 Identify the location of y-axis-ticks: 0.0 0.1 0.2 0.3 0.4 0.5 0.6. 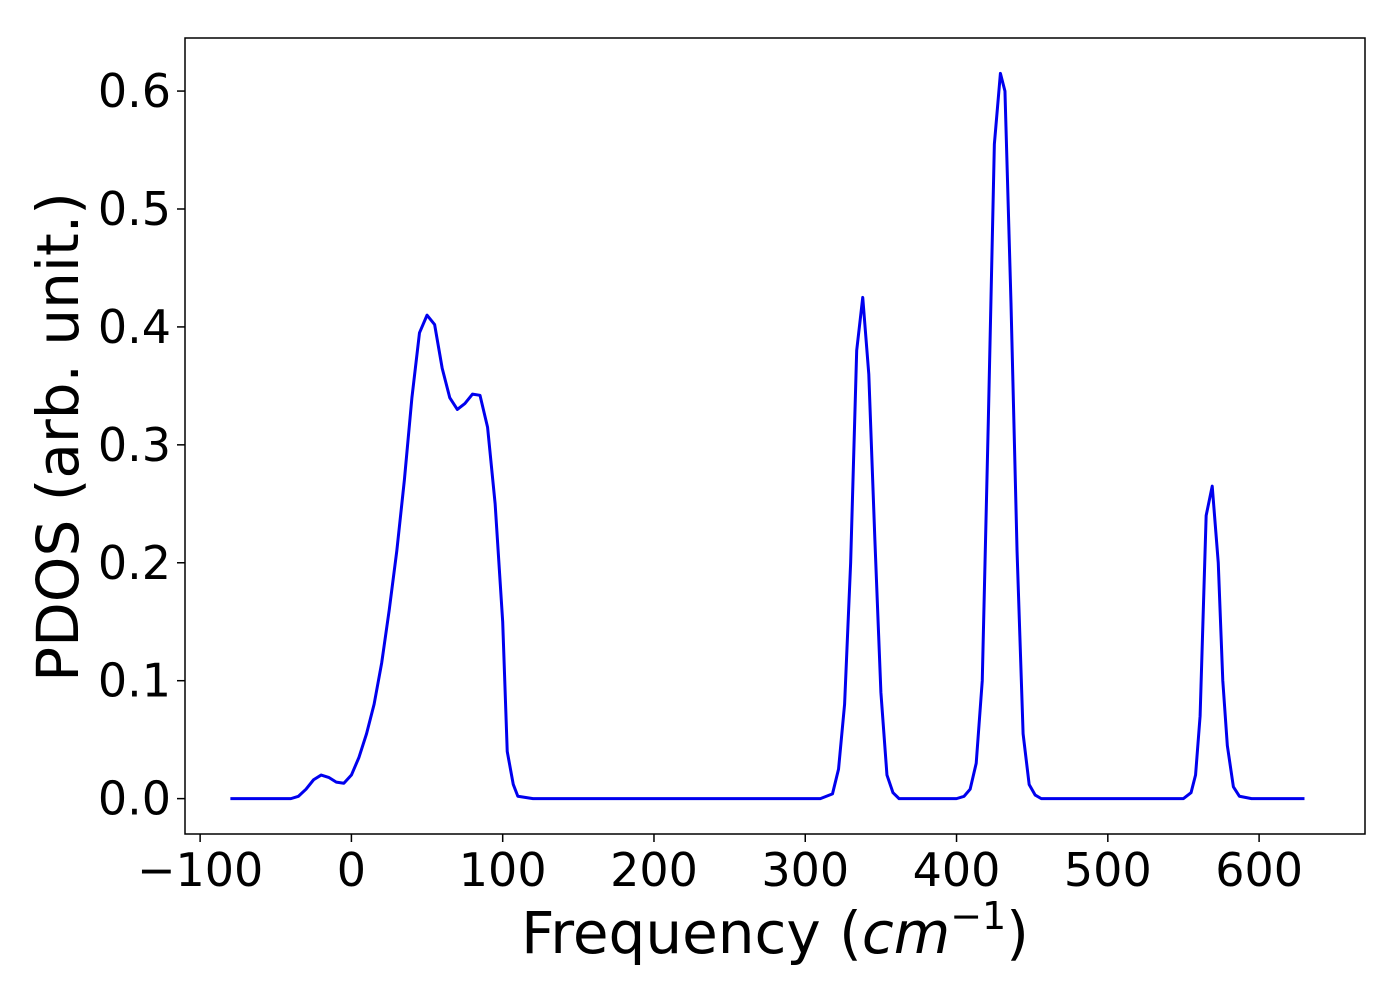
(141, 445).